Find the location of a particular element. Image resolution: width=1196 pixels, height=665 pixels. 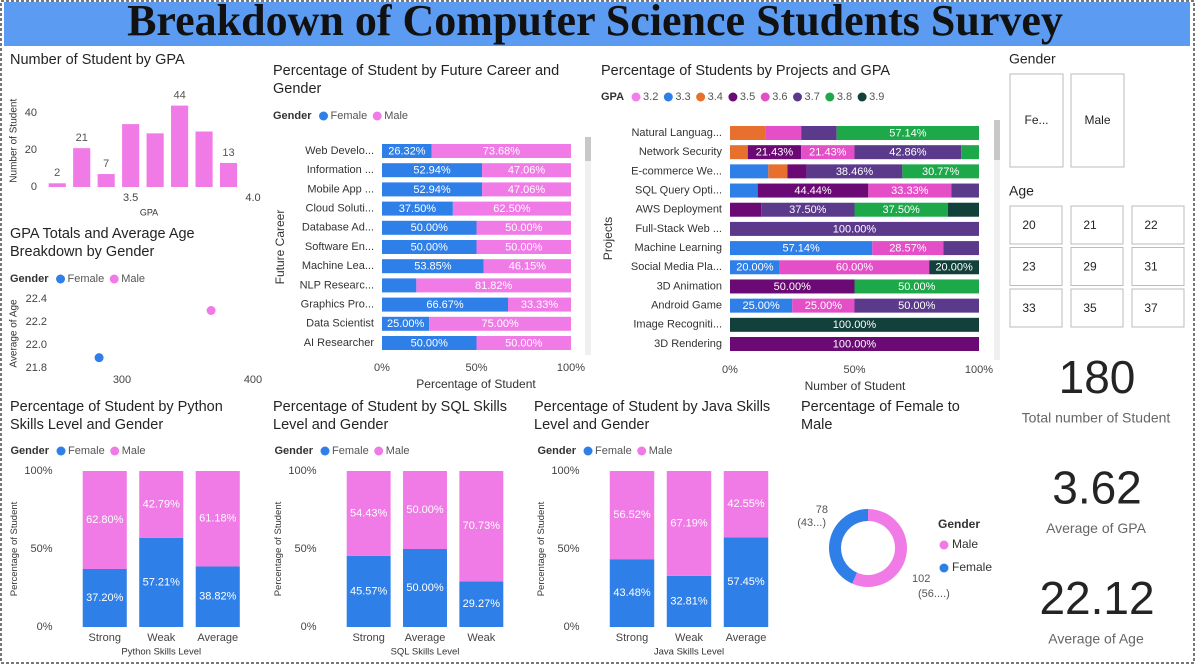

legend-label: 3.5 is located at coordinates (747, 97).